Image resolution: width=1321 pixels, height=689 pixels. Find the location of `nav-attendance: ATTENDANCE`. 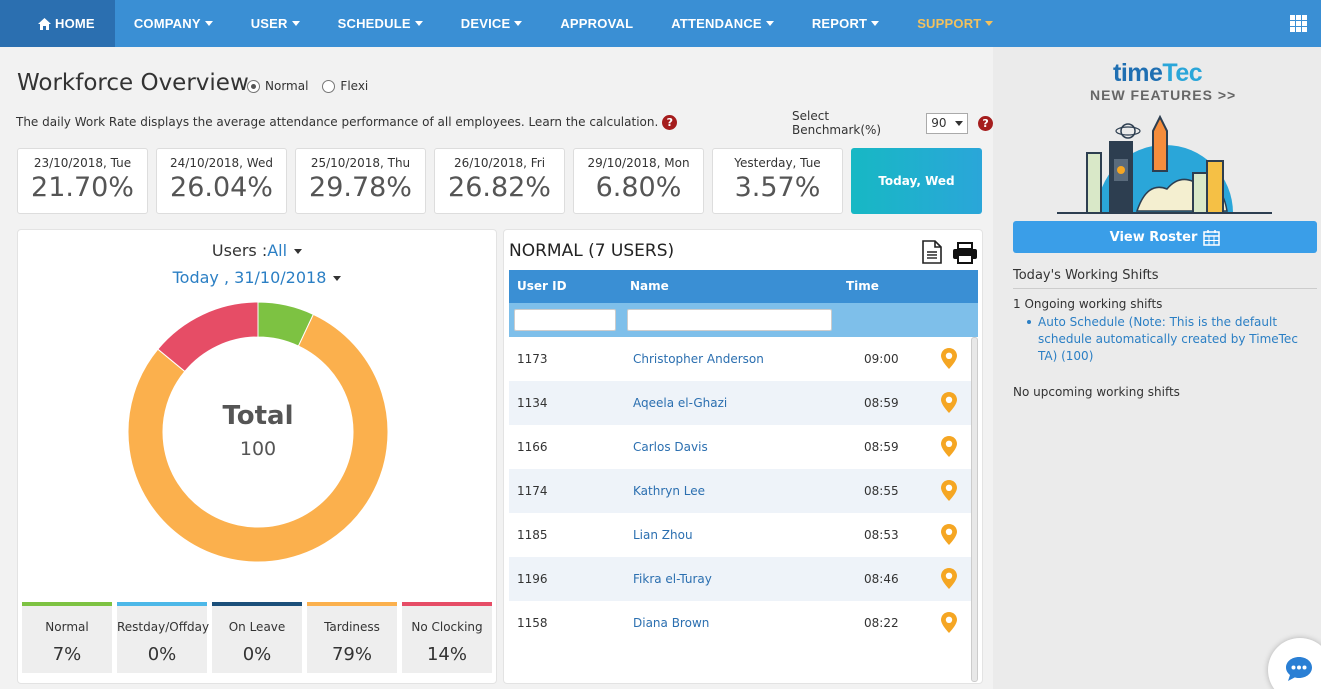

nav-attendance: ATTENDANCE is located at coordinates (722, 23).